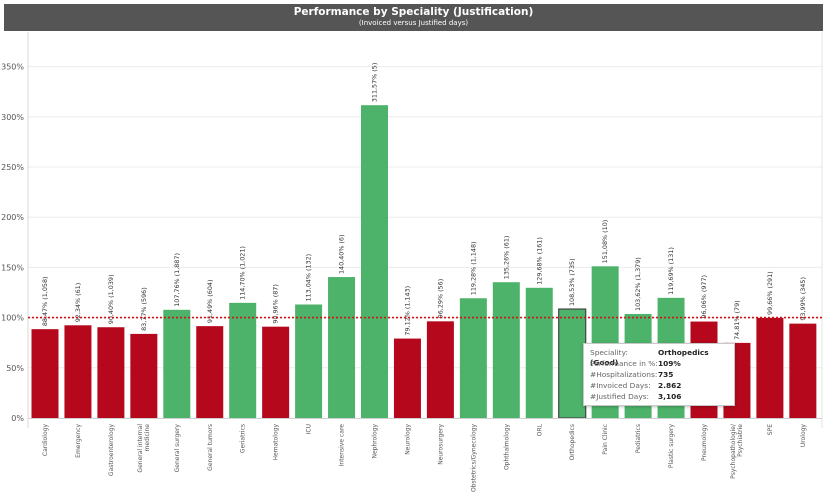 The height and width of the screenshot is (500, 827). I want to click on data-label: 108,53% (735), so click(572, 282).